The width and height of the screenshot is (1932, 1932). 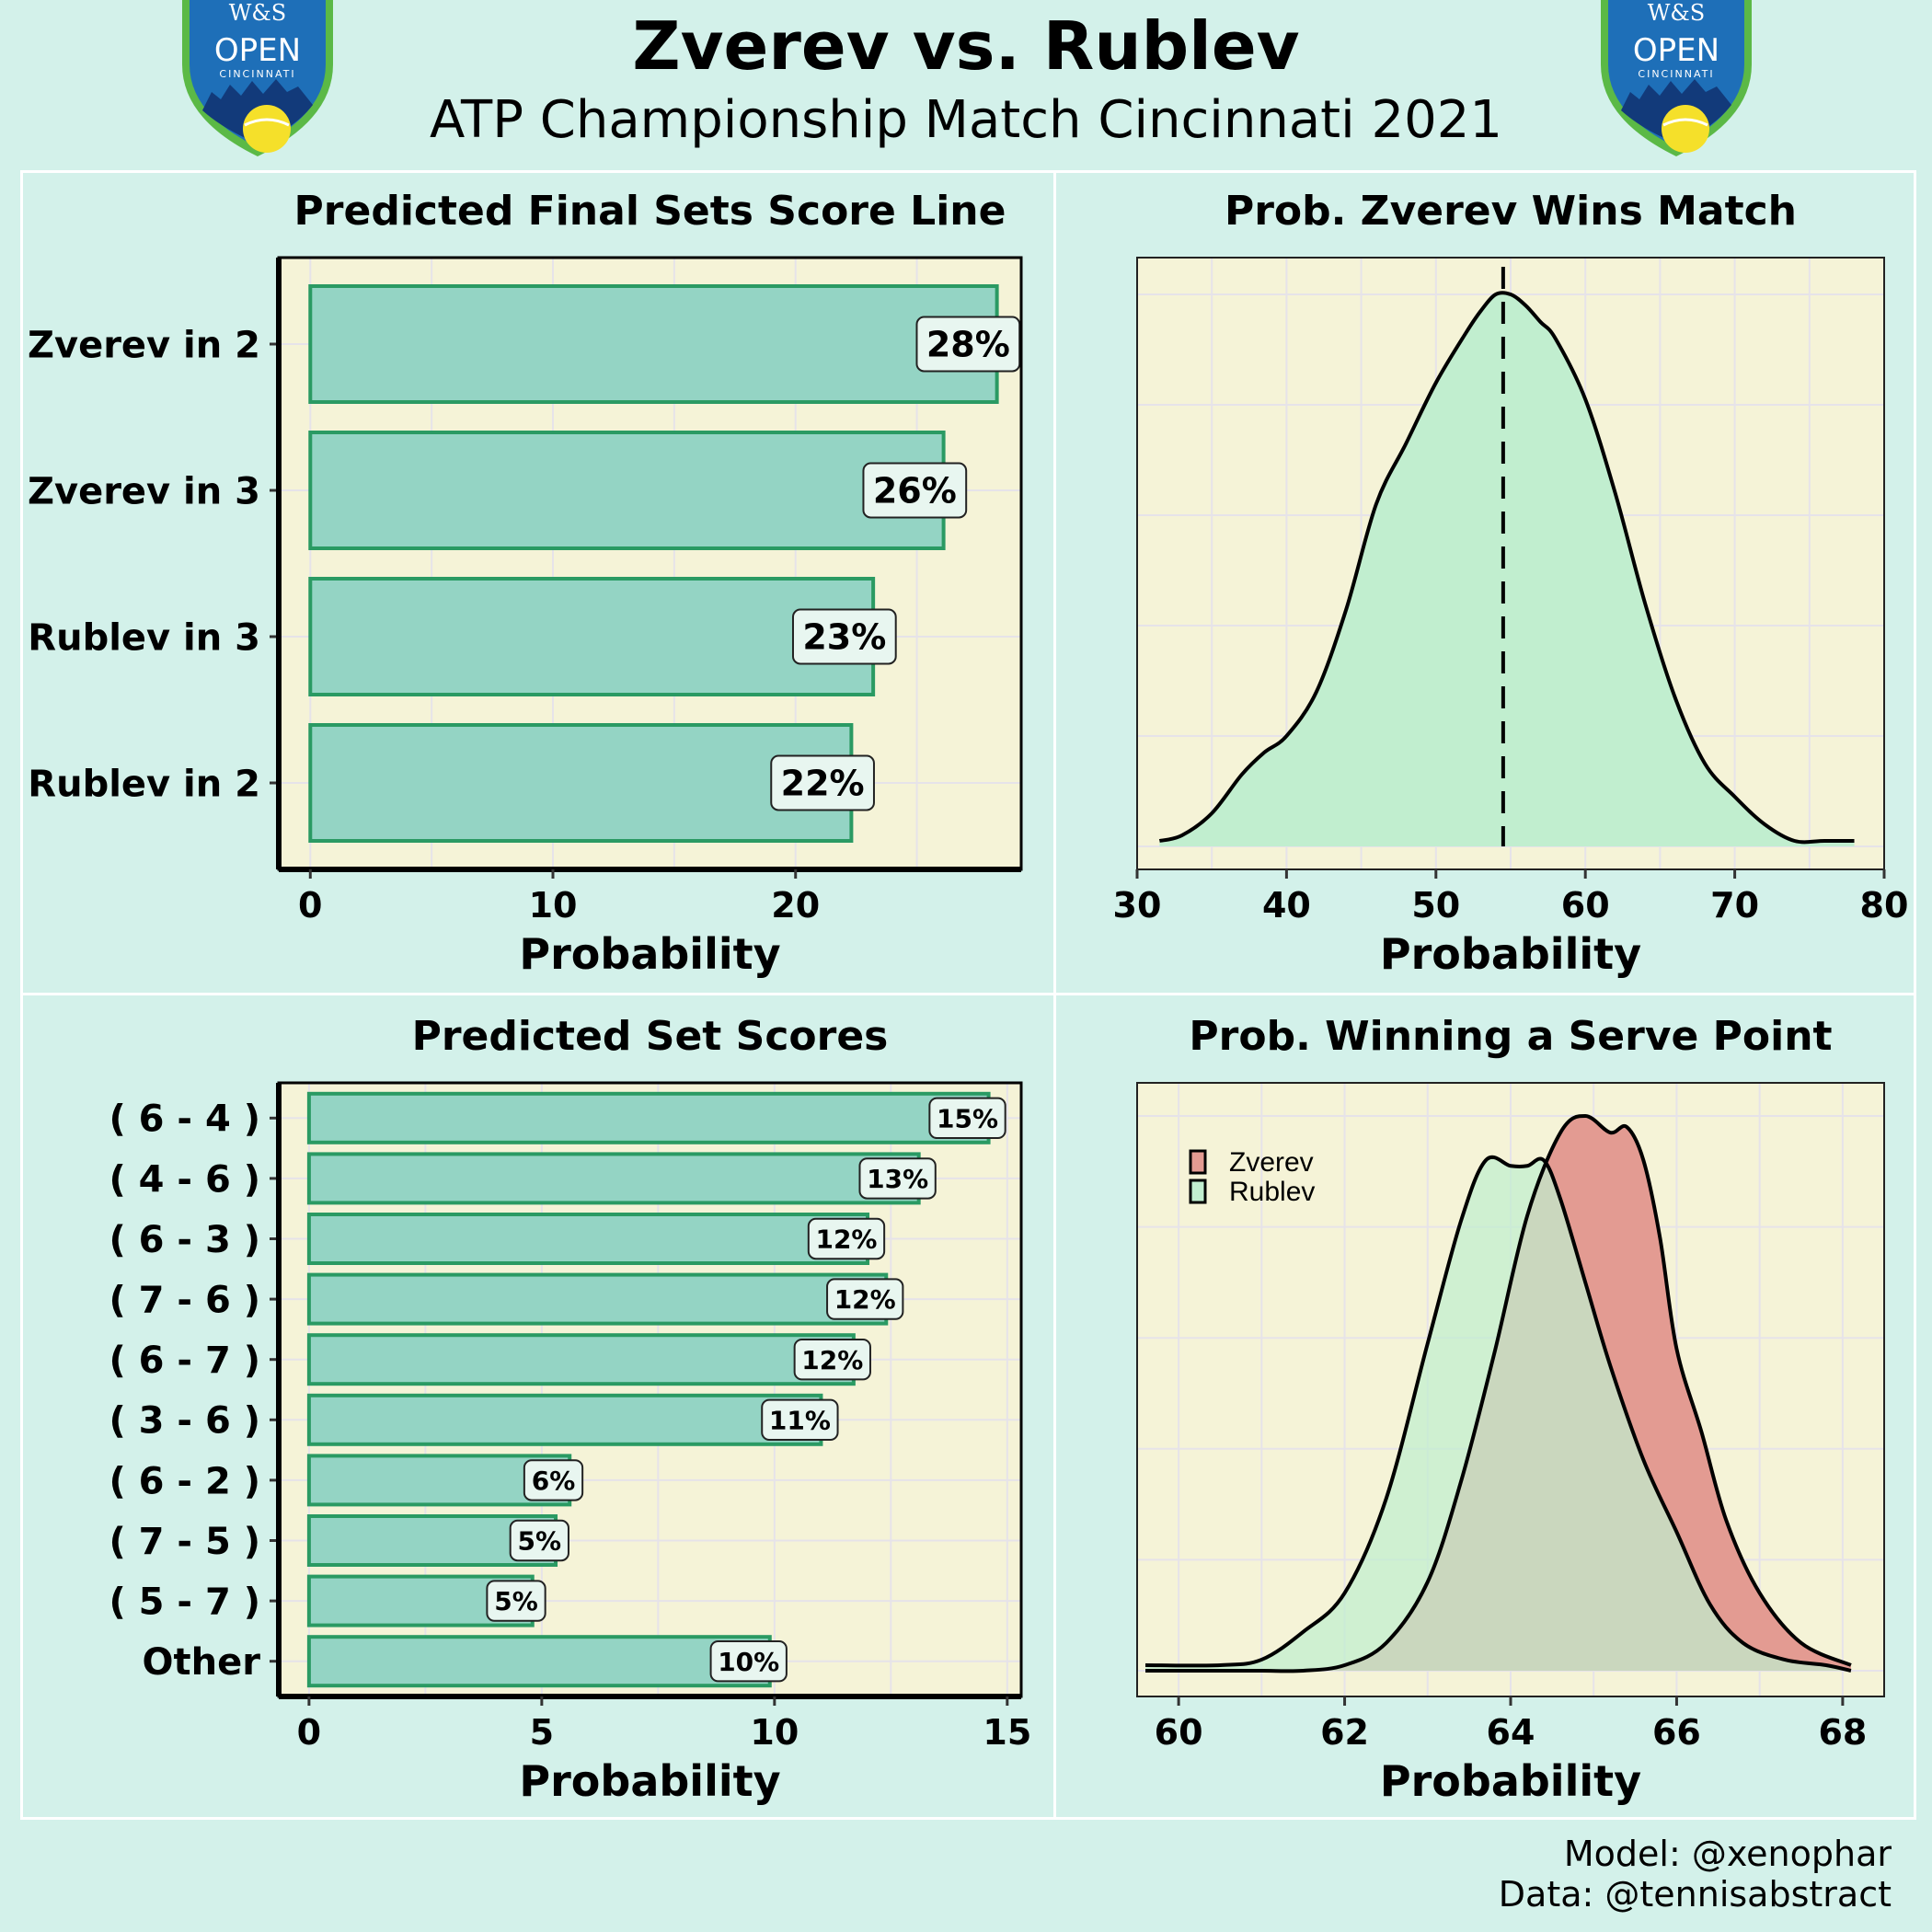 What do you see at coordinates (144, 491) in the screenshot?
I see `category-label: Zverev in 3` at bounding box center [144, 491].